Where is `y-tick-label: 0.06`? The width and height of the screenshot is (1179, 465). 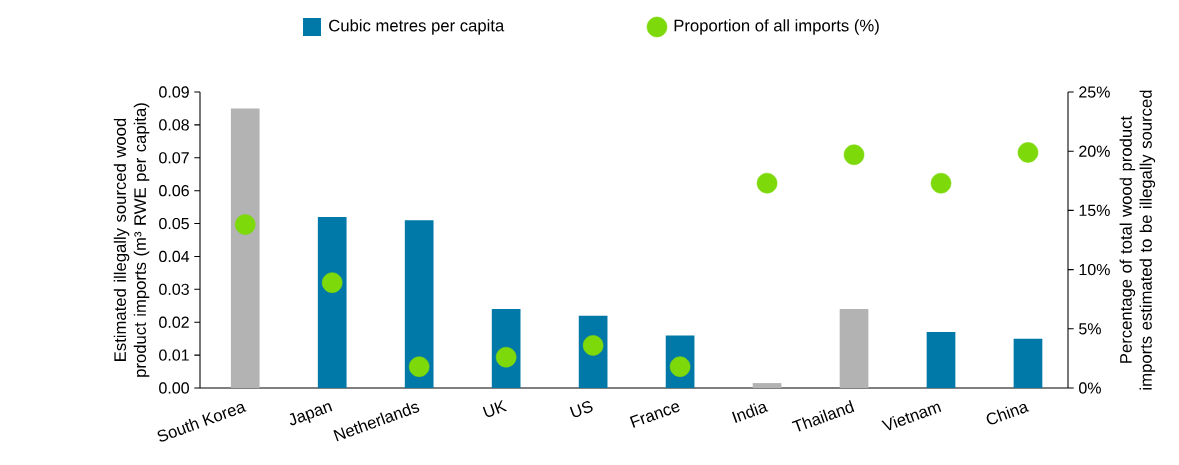 y-tick-label: 0.06 is located at coordinates (174, 191).